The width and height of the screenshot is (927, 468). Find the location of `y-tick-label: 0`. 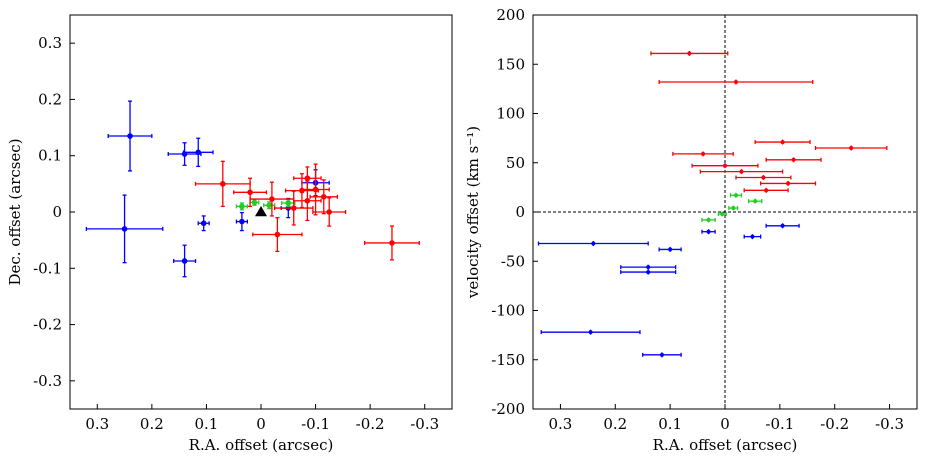

y-tick-label: 0 is located at coordinates (520, 212).